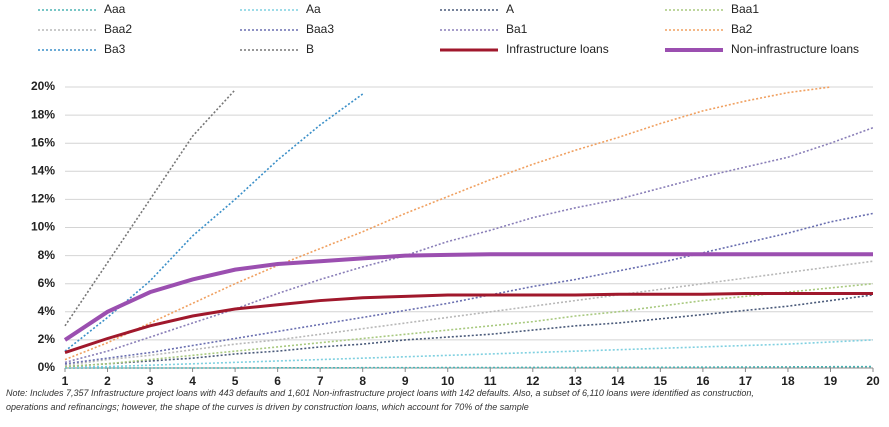 The image size is (889, 427). I want to click on x-tick-label: 1, so click(65, 381).